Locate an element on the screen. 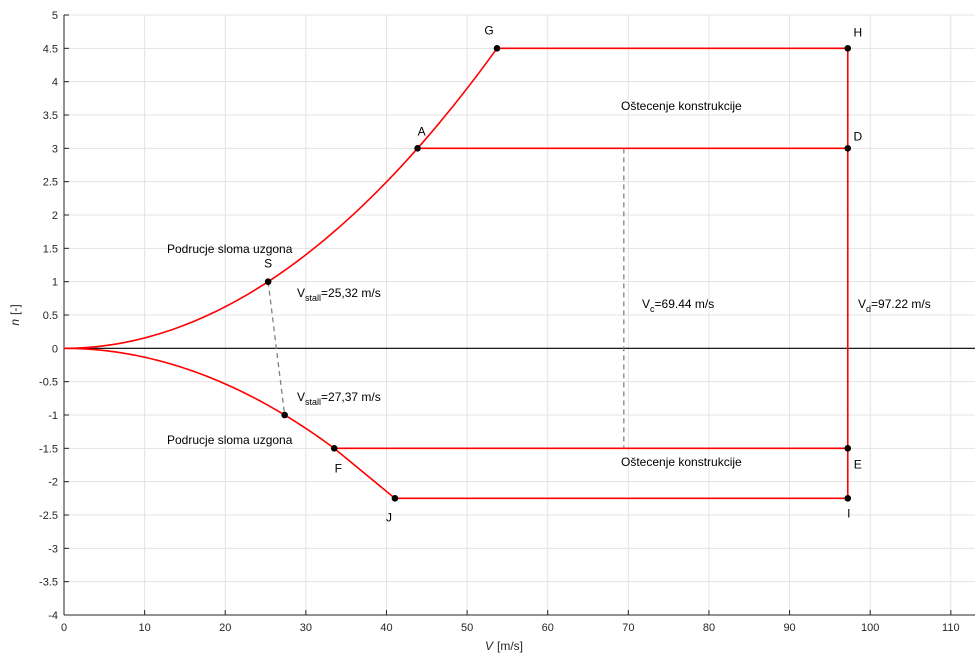 The image size is (975, 655). y-tick-label: 4 is located at coordinates (55, 83).